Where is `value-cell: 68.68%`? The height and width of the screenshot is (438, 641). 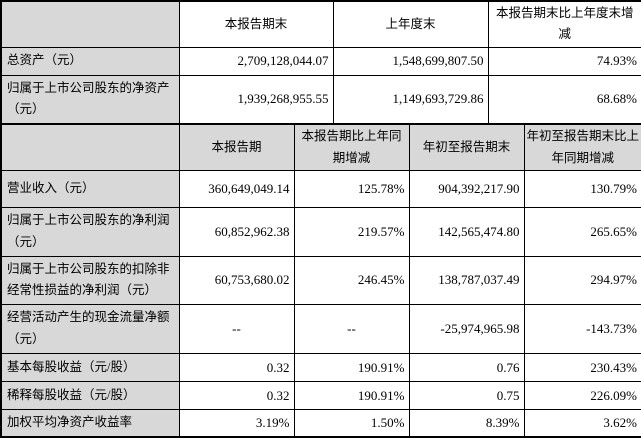
value-cell: 68.68% is located at coordinates (564, 99).